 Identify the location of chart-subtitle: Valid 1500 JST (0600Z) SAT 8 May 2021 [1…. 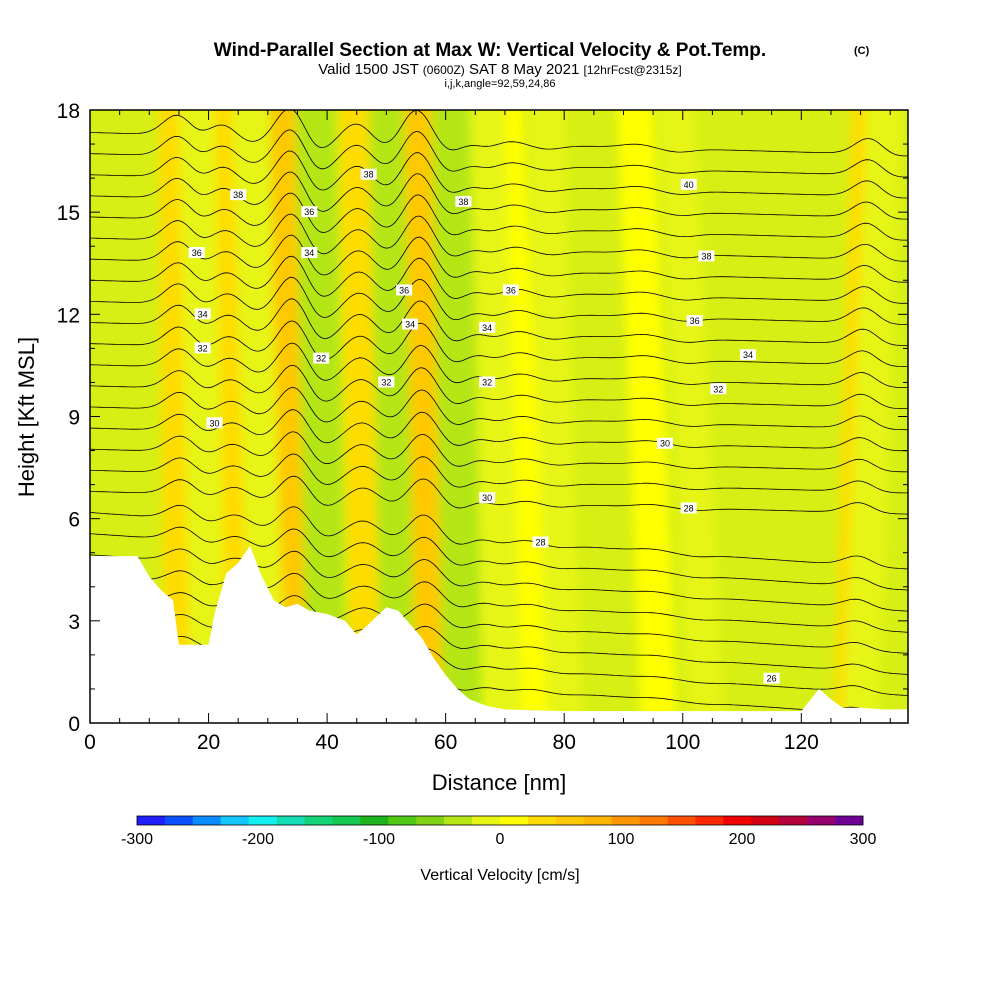
(499, 69).